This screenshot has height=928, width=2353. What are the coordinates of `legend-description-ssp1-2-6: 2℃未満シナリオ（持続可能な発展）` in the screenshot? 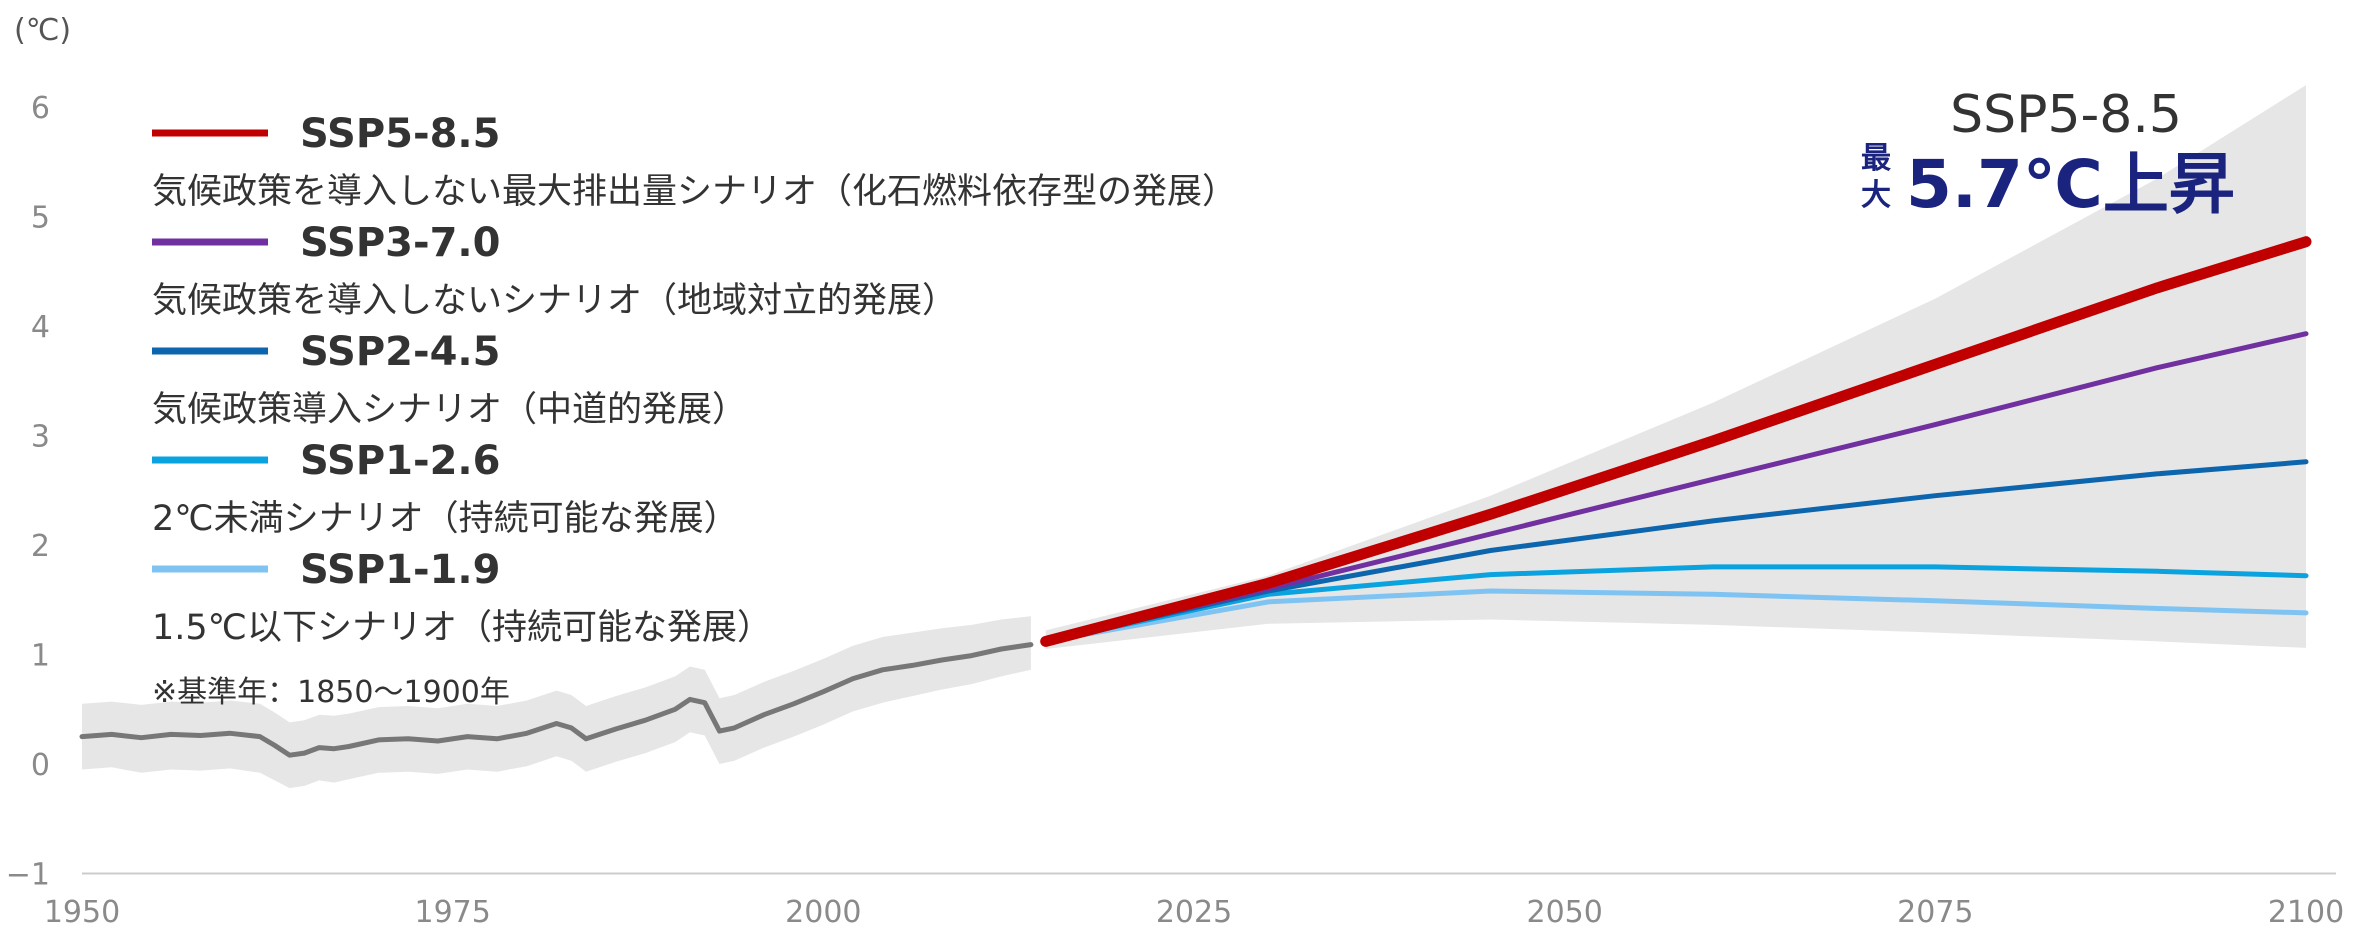 It's located at (445, 519).